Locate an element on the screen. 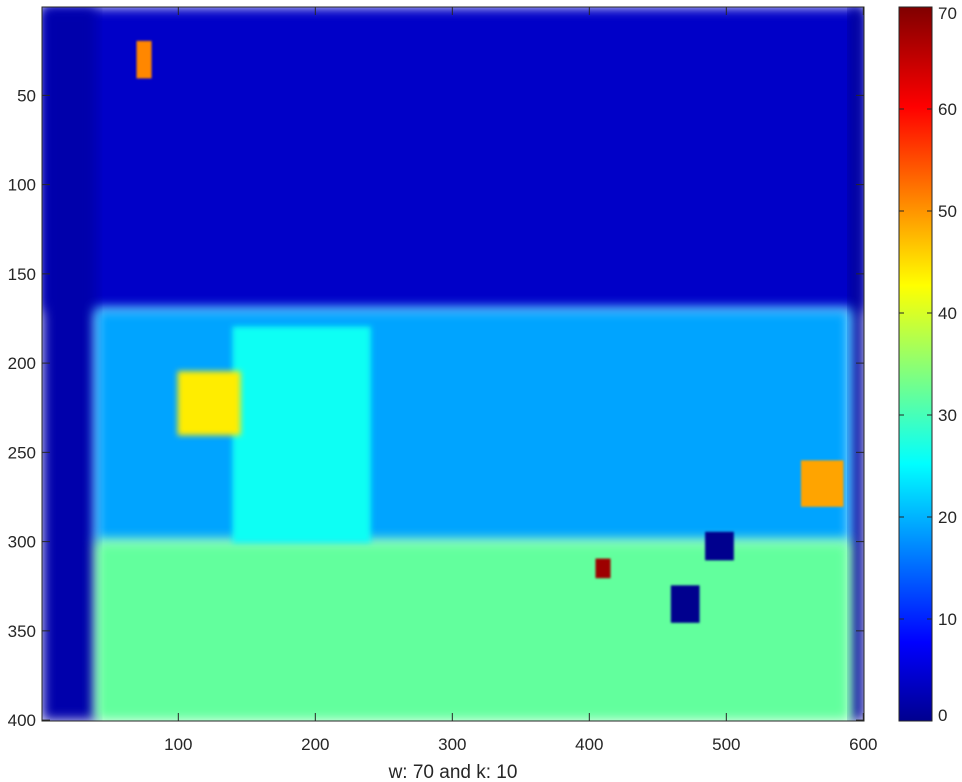 The image size is (962, 782). colorbar: 0 10 20 30 40 50 60 70 is located at coordinates (927, 364).